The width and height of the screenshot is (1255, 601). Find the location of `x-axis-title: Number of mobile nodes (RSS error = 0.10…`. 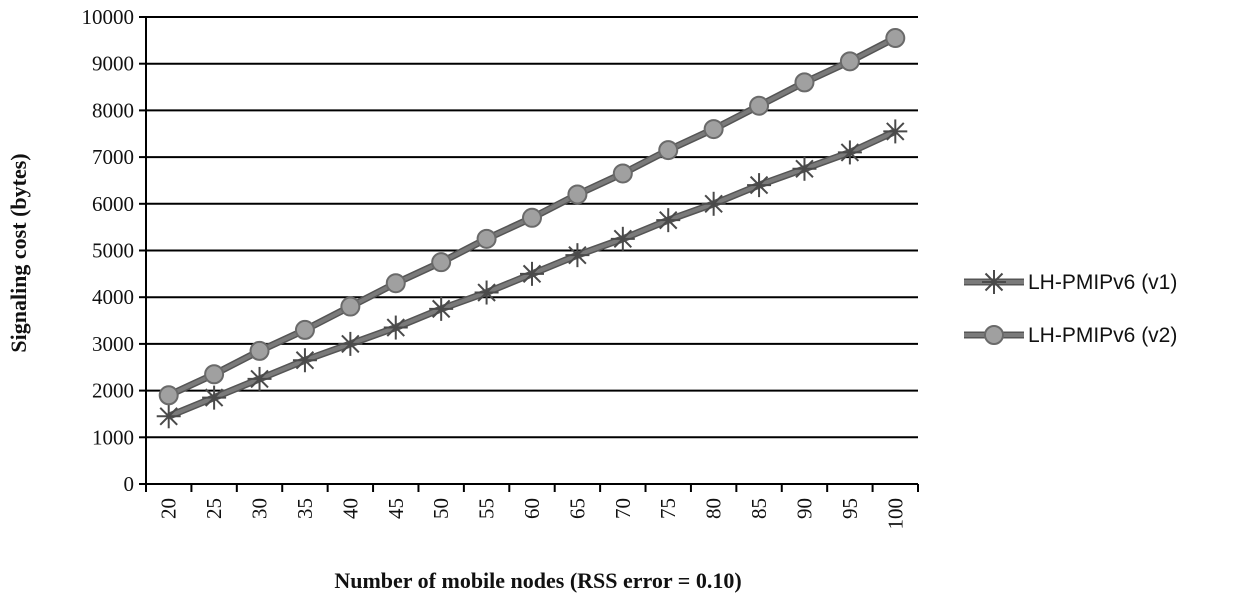

x-axis-title: Number of mobile nodes (RSS error = 0.10… is located at coordinates (537, 580).